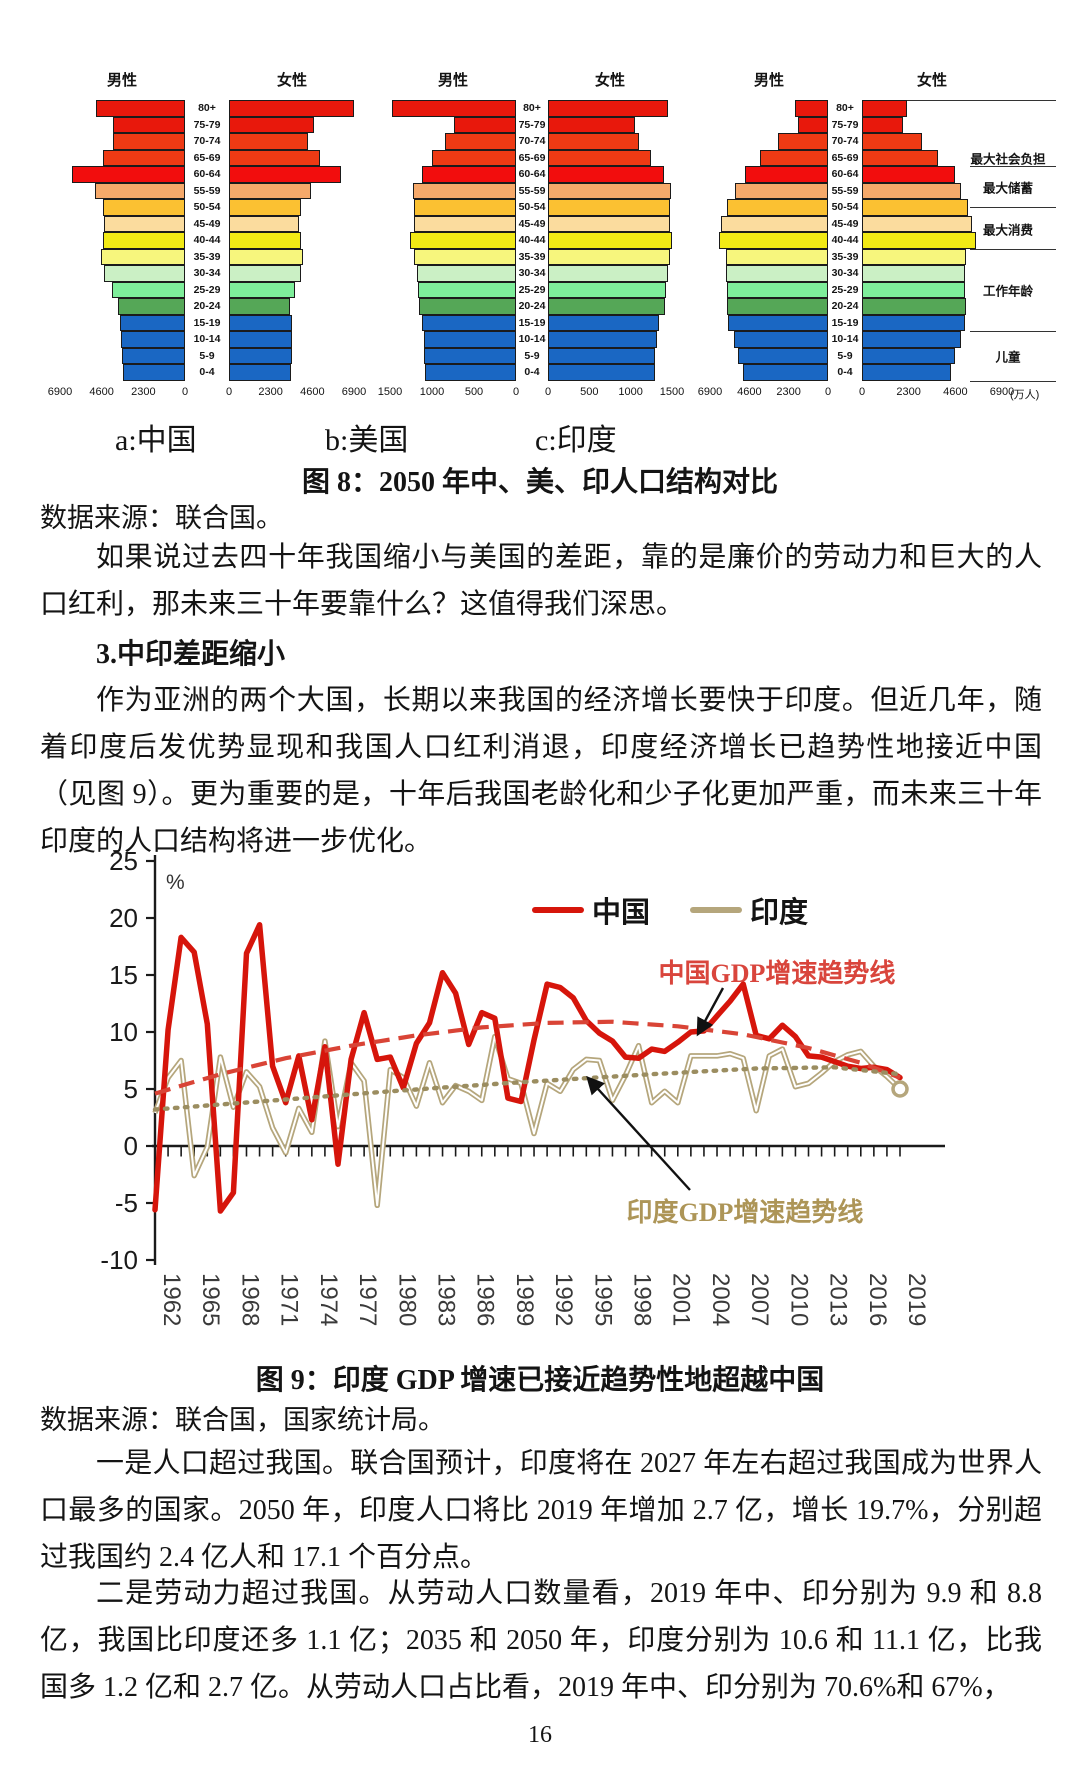 The image size is (1080, 1773). I want to click on age-label: 10-14, so click(207, 339).